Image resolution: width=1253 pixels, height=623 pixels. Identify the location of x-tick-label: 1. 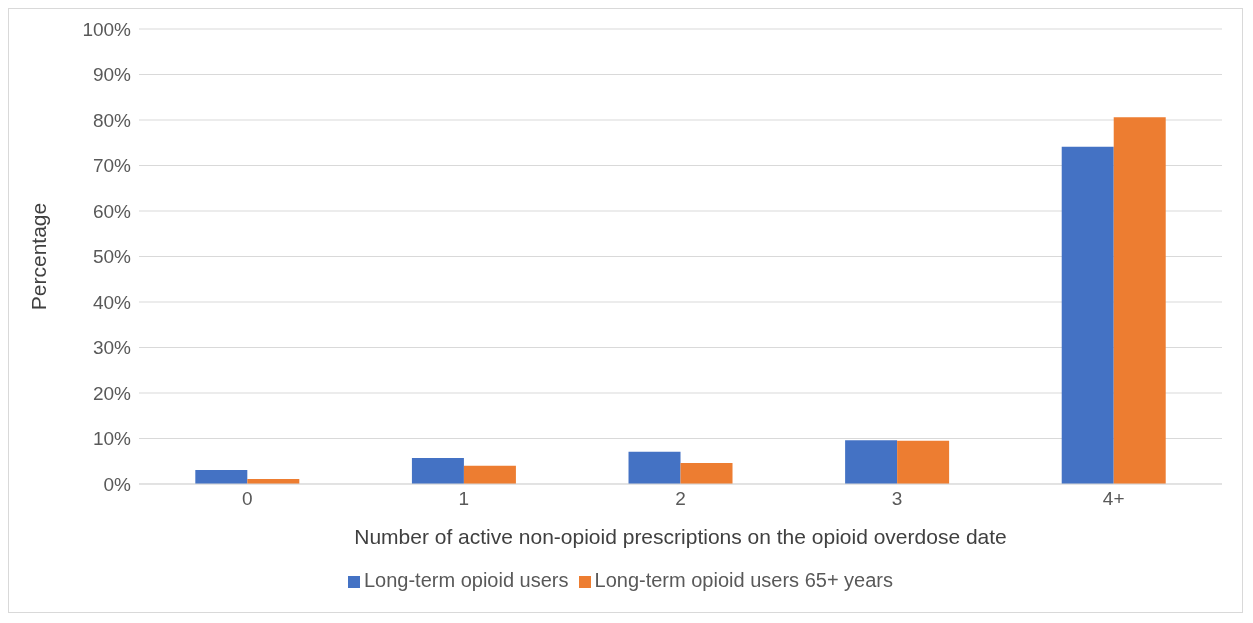
(464, 499).